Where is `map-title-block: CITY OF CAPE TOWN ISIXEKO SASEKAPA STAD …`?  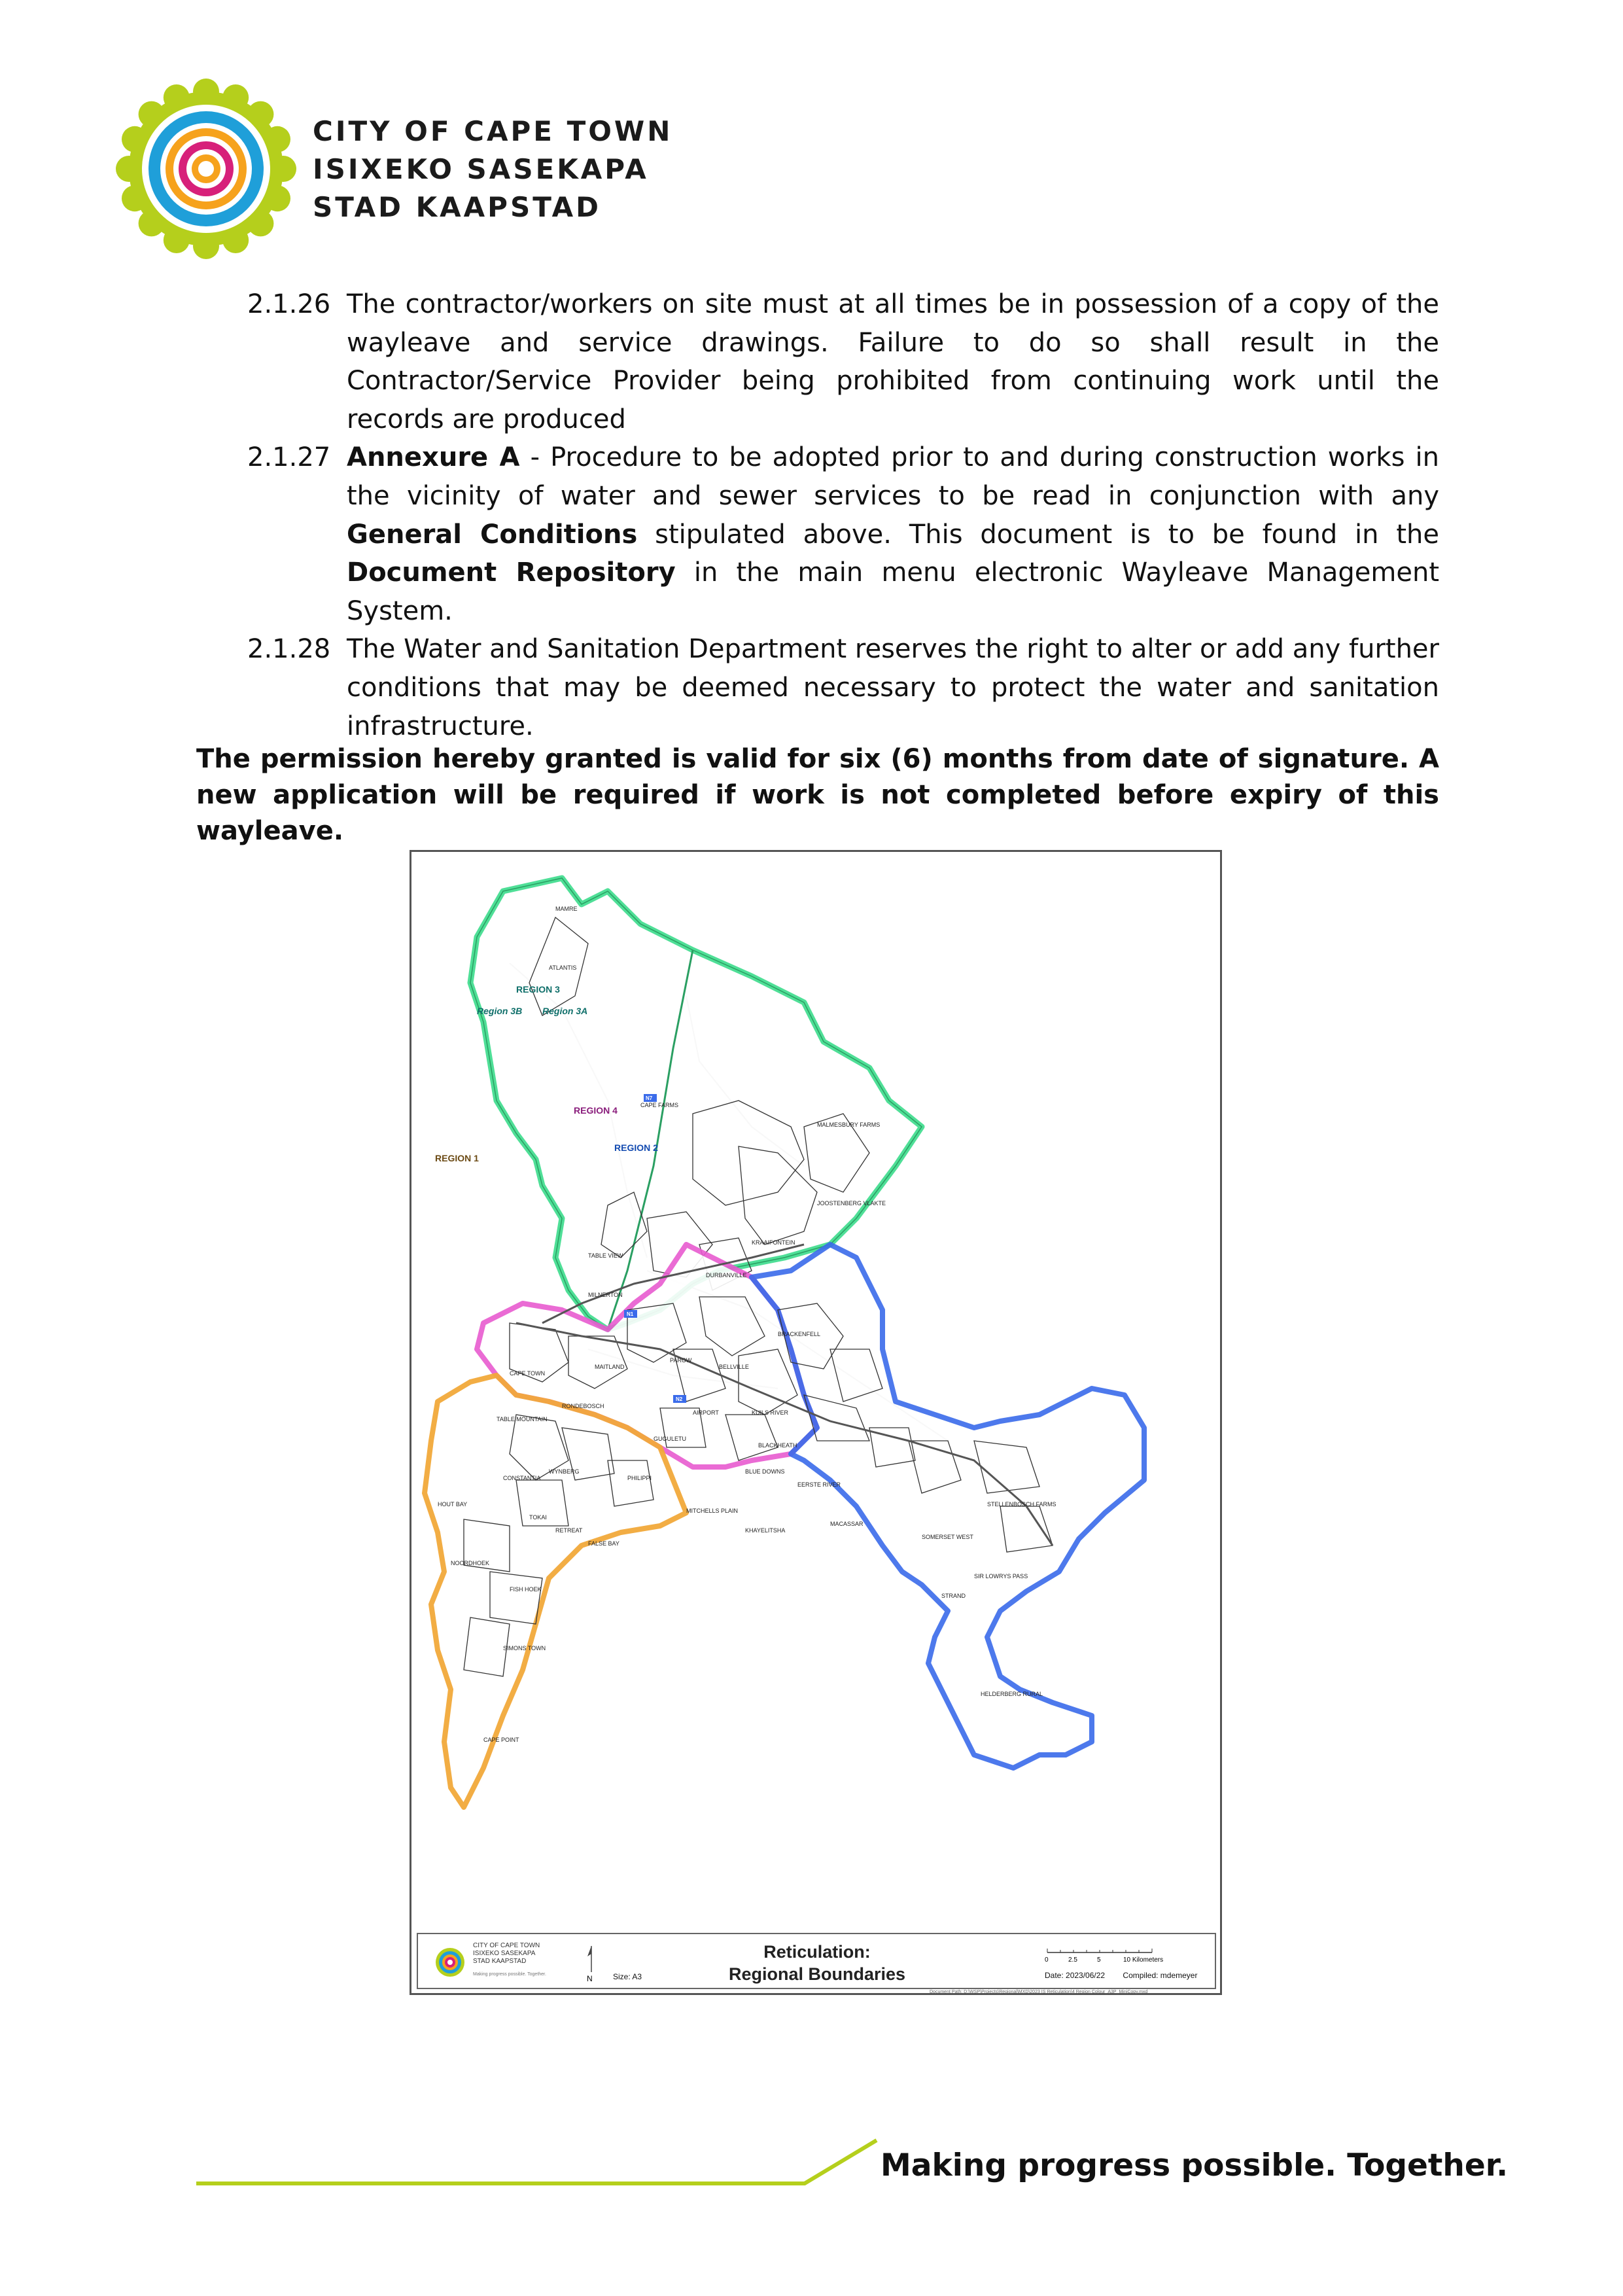
map-title-block: CITY OF CAPE TOWN ISIXEKO SASEKAPA STAD … is located at coordinates (817, 1961).